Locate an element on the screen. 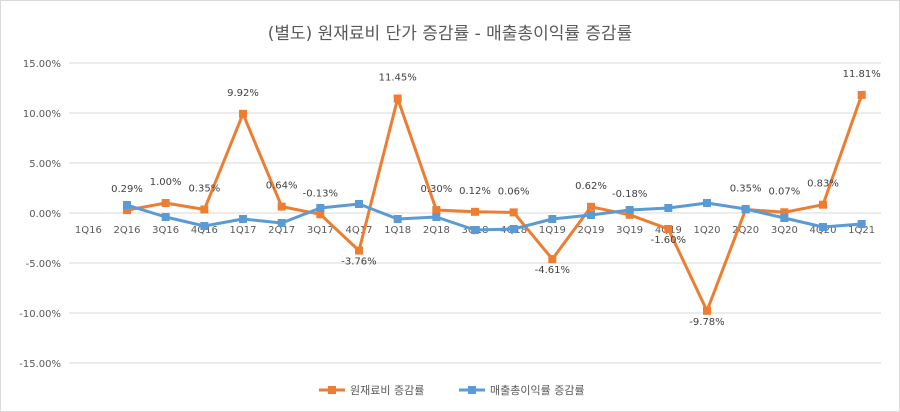 The height and width of the screenshot is (412, 900). data-label: 0.29% is located at coordinates (127, 189).